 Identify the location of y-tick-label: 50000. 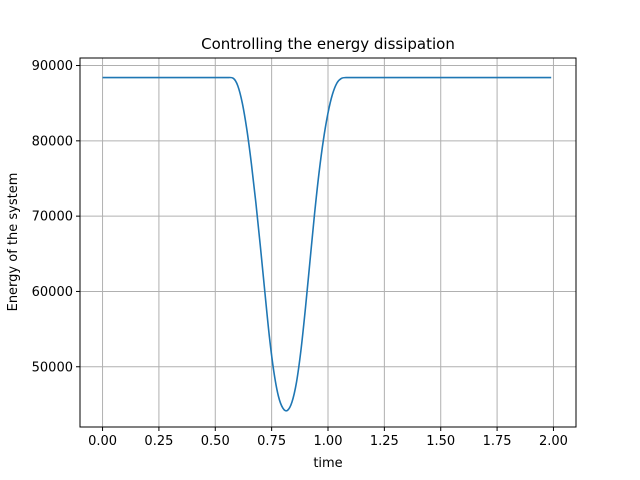
(52, 367).